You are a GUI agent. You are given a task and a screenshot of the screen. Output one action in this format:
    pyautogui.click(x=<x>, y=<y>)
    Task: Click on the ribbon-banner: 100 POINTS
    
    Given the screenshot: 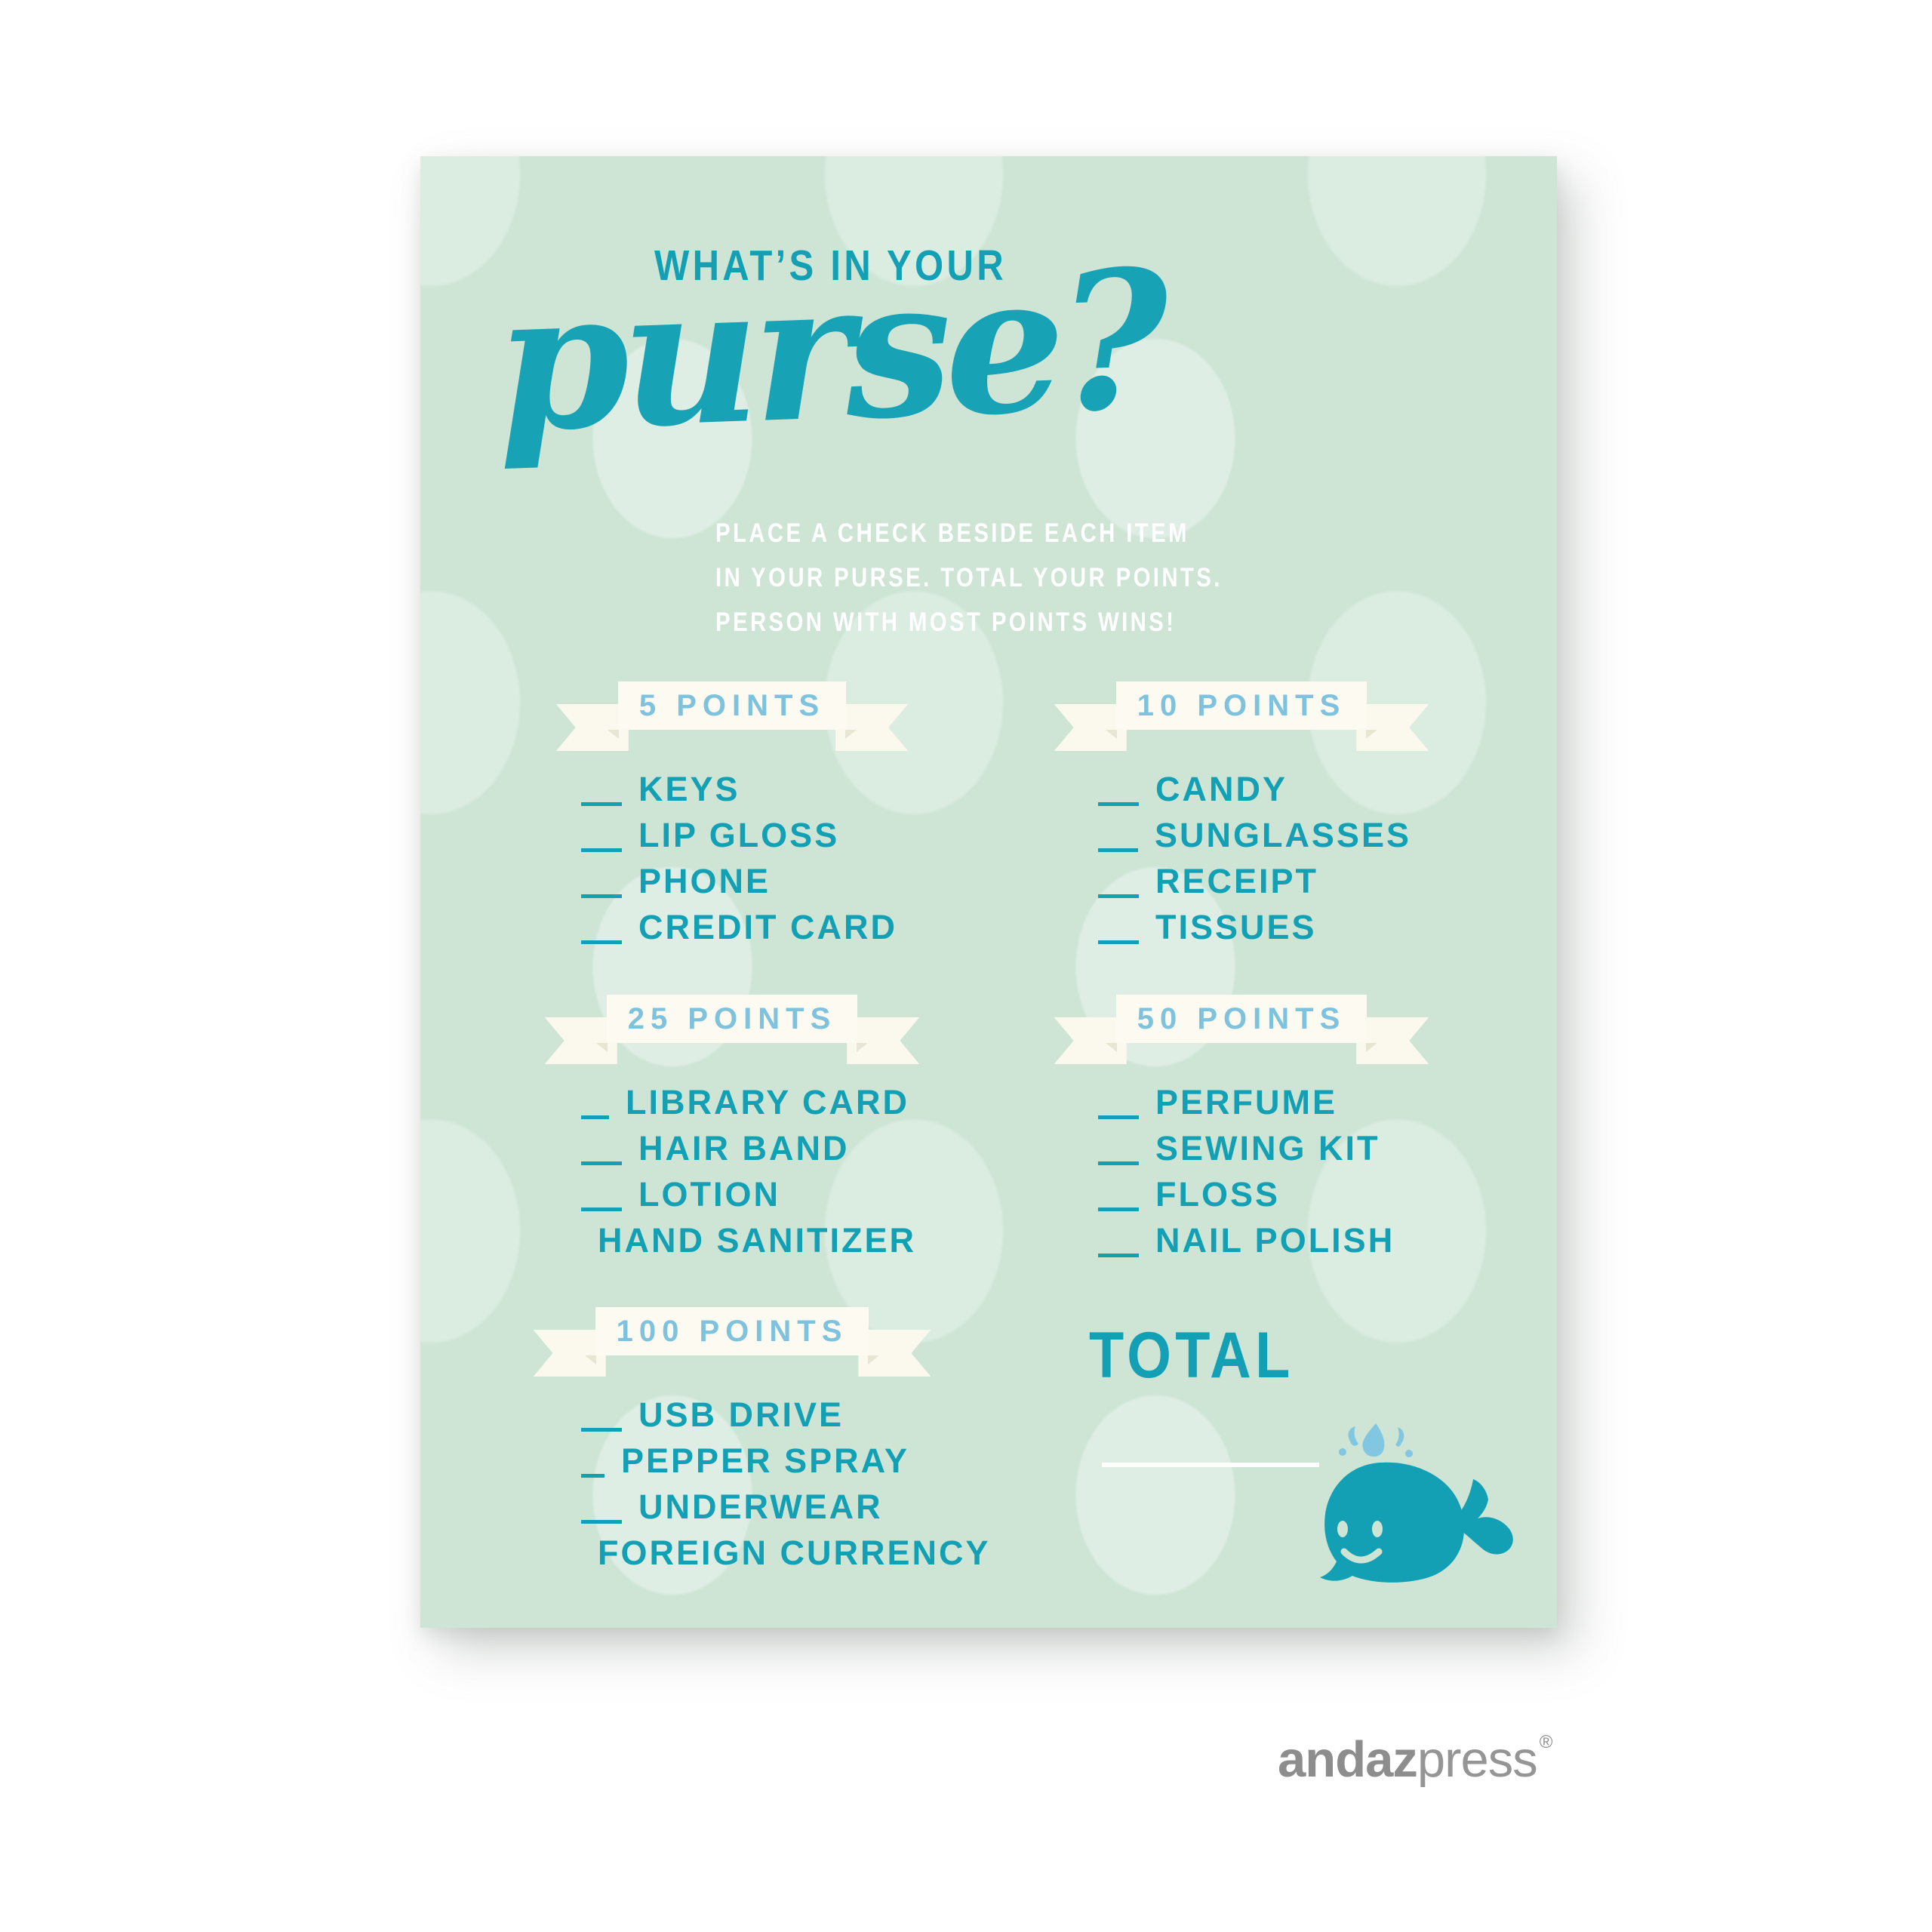 What is the action you would take?
    pyautogui.click(x=732, y=1342)
    